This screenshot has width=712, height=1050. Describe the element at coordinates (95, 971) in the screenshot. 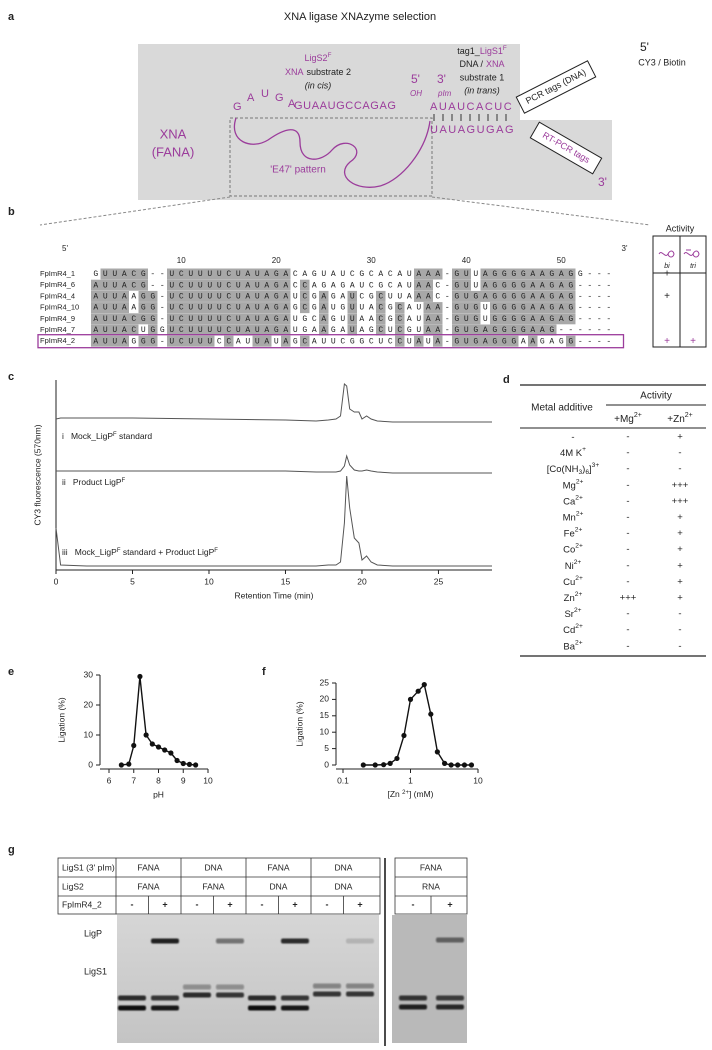

I see `band-label: LigS1` at that location.